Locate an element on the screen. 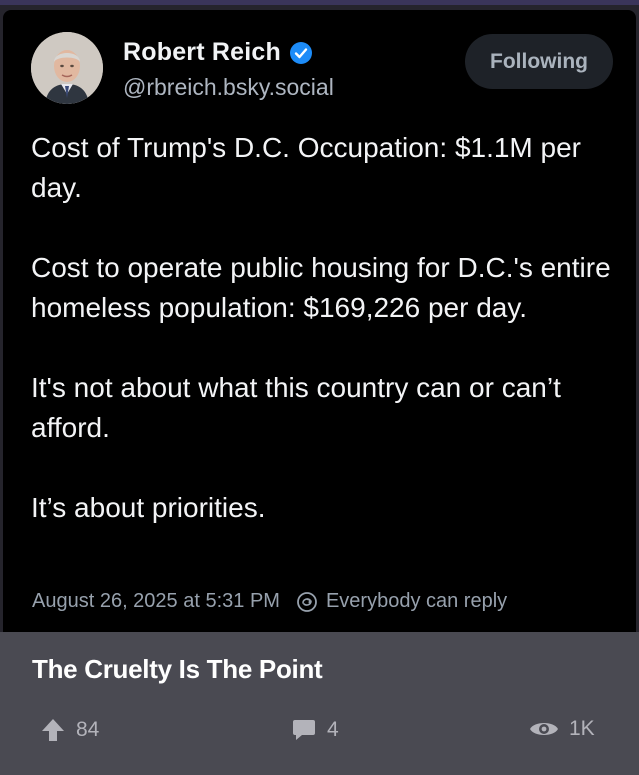  author-handle: @rbreich.bsky.social is located at coordinates (228, 87).